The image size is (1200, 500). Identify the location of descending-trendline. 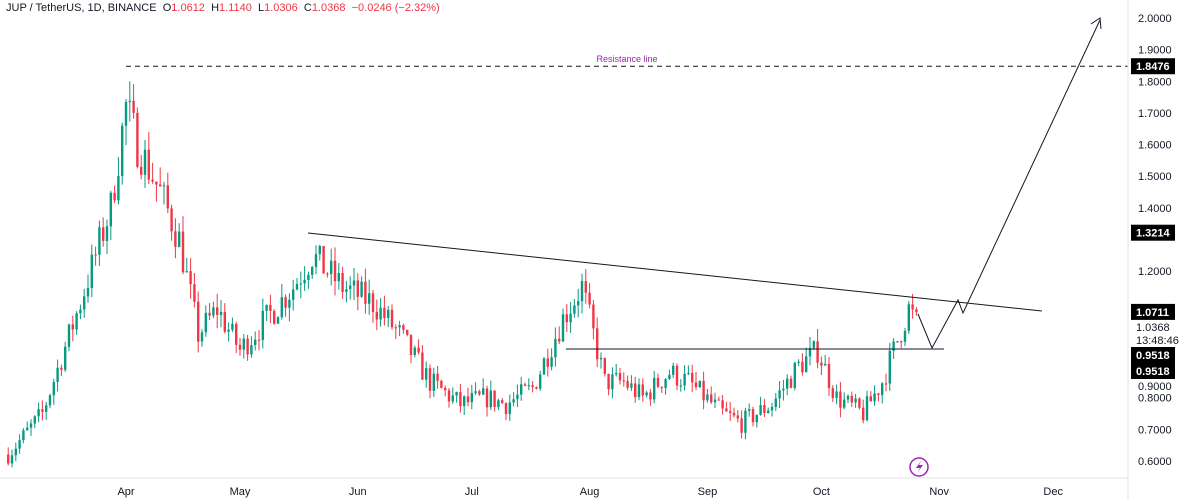
(675, 272).